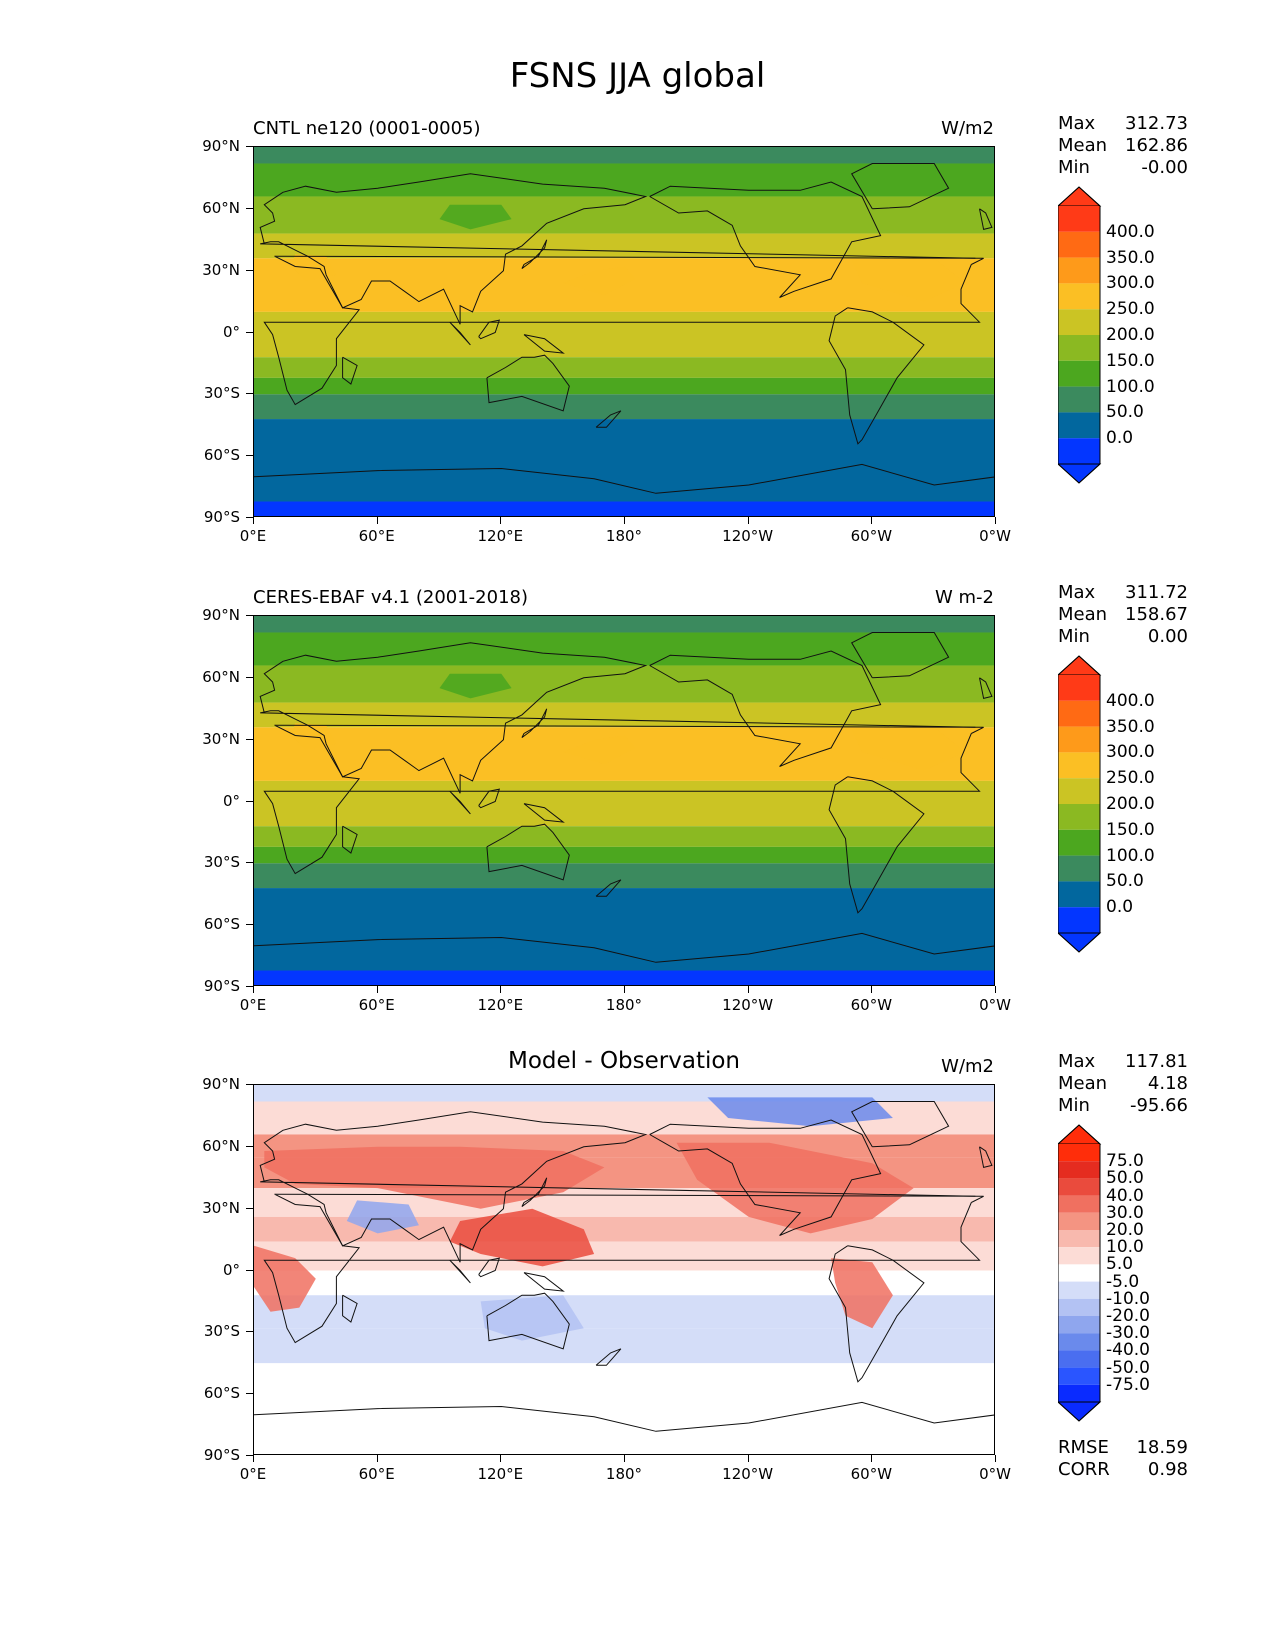 The height and width of the screenshot is (1650, 1275). I want to click on colorbar-label: 10.0, so click(1125, 1247).